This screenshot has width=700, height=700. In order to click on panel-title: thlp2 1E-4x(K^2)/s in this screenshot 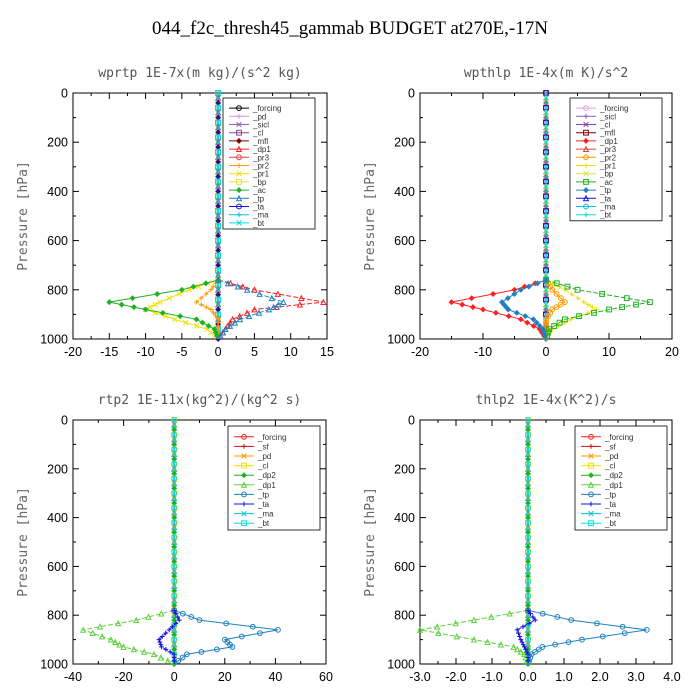, I will do `click(546, 400)`.